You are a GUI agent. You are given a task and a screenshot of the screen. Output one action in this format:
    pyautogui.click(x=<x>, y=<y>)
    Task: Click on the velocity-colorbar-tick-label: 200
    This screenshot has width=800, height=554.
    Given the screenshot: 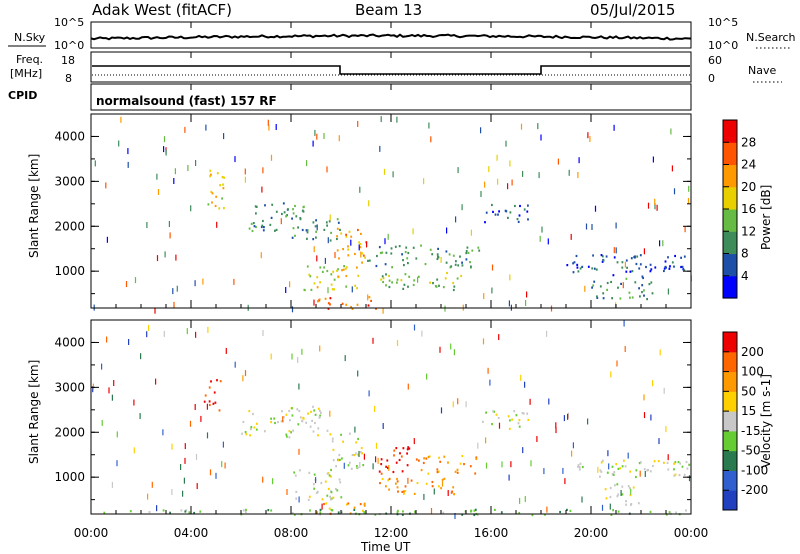 What is the action you would take?
    pyautogui.click(x=752, y=352)
    